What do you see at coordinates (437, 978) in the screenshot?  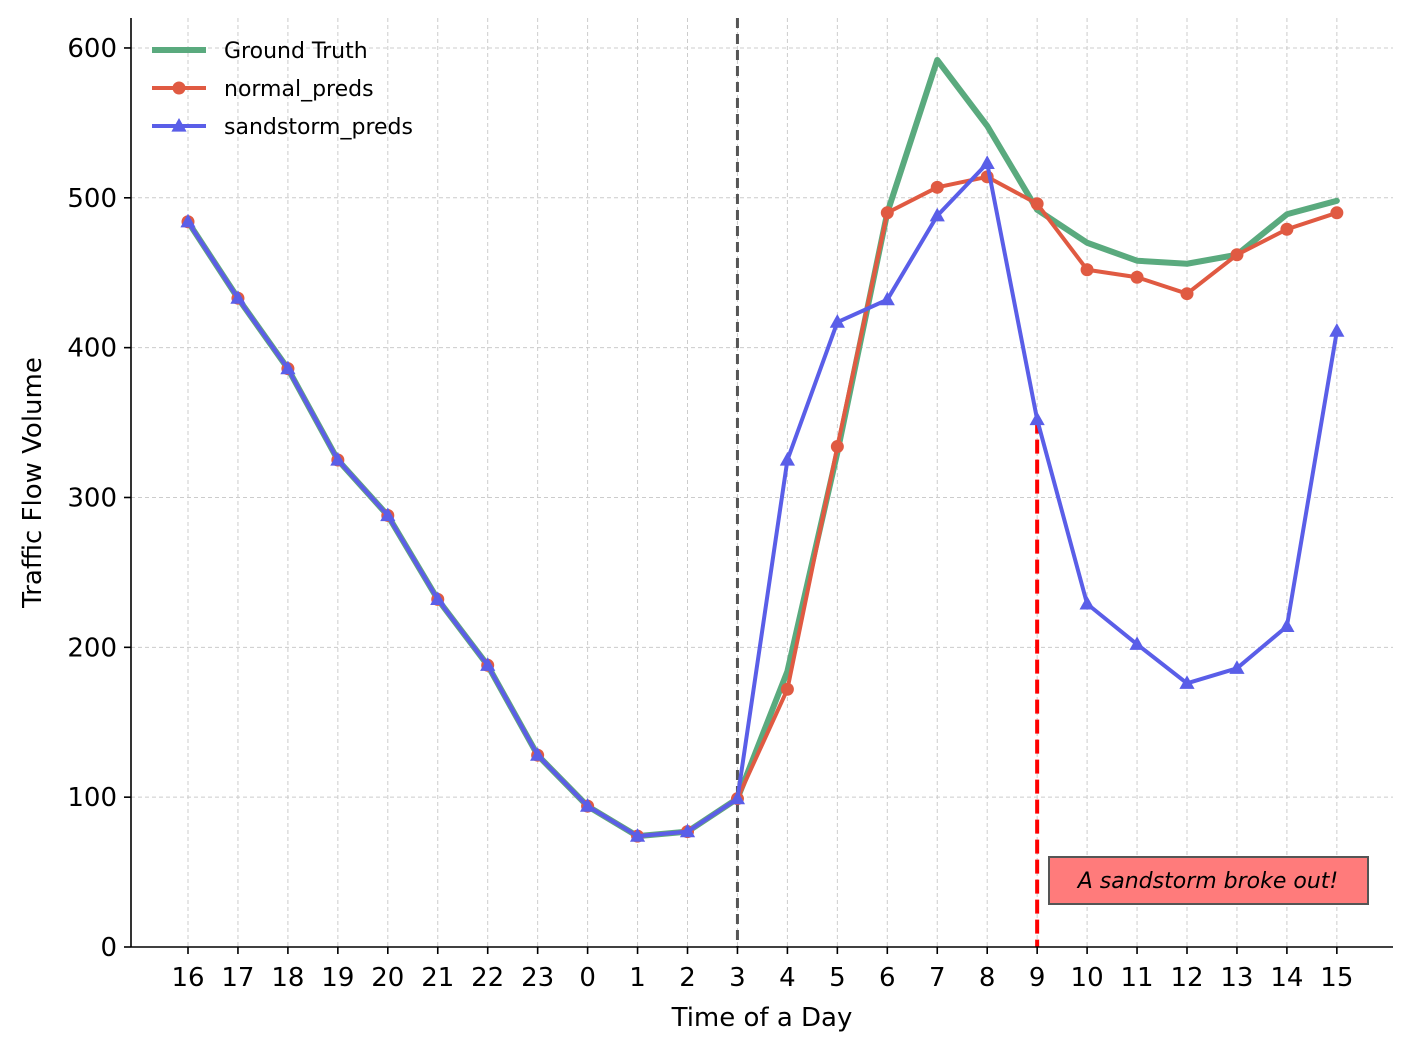 I see `x-tick-label: 21` at bounding box center [437, 978].